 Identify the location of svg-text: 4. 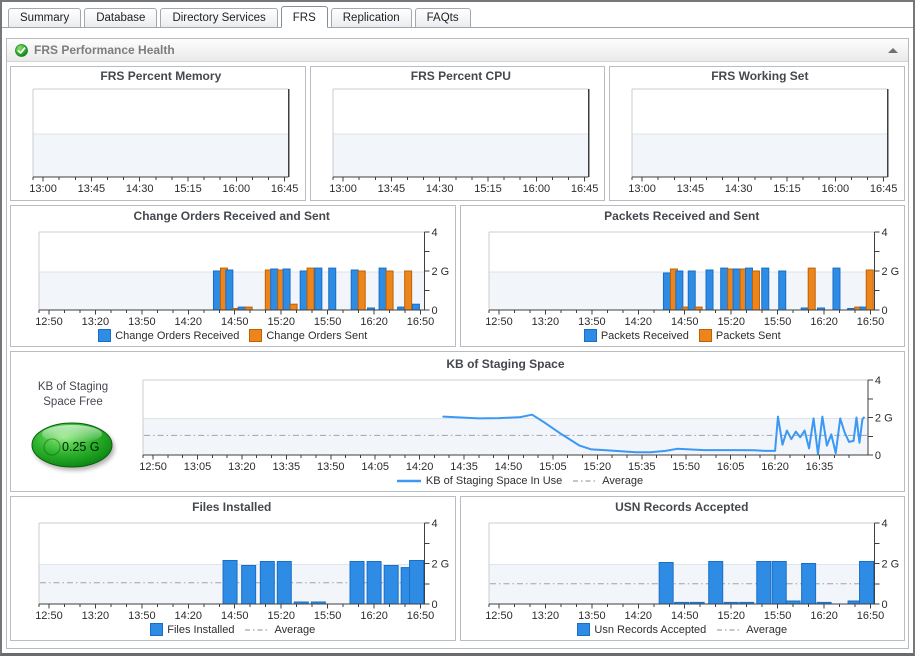
(884, 524).